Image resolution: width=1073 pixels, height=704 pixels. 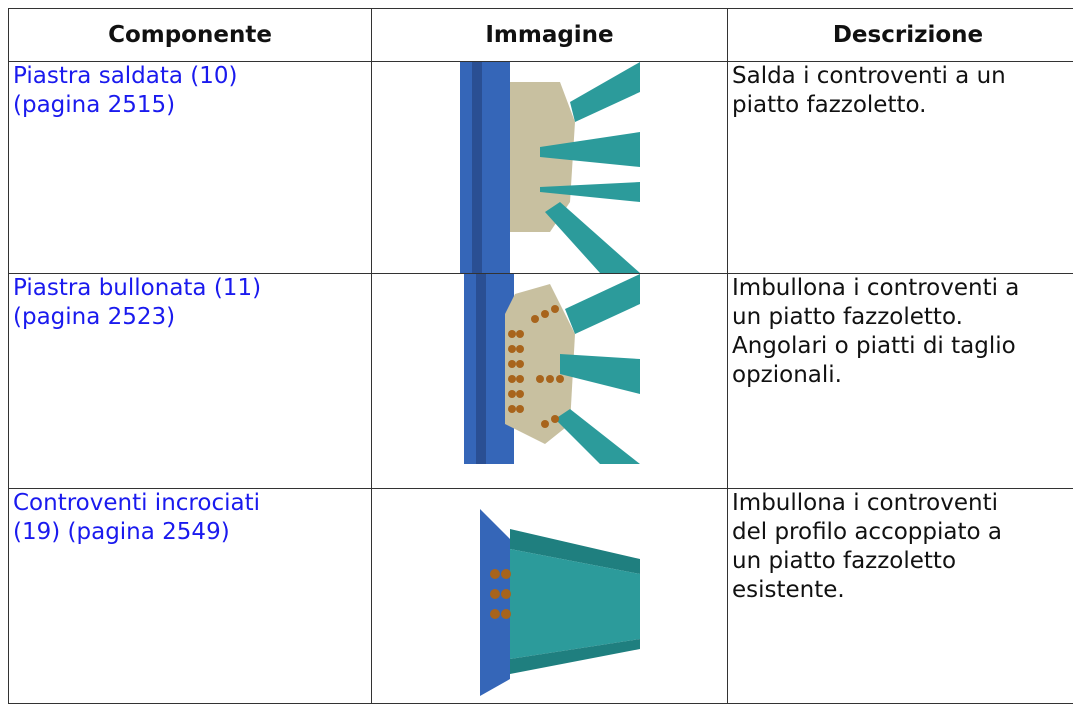 What do you see at coordinates (190, 596) in the screenshot?
I see `link-cell: Controventi incrociati(19) (pagina 2549)` at bounding box center [190, 596].